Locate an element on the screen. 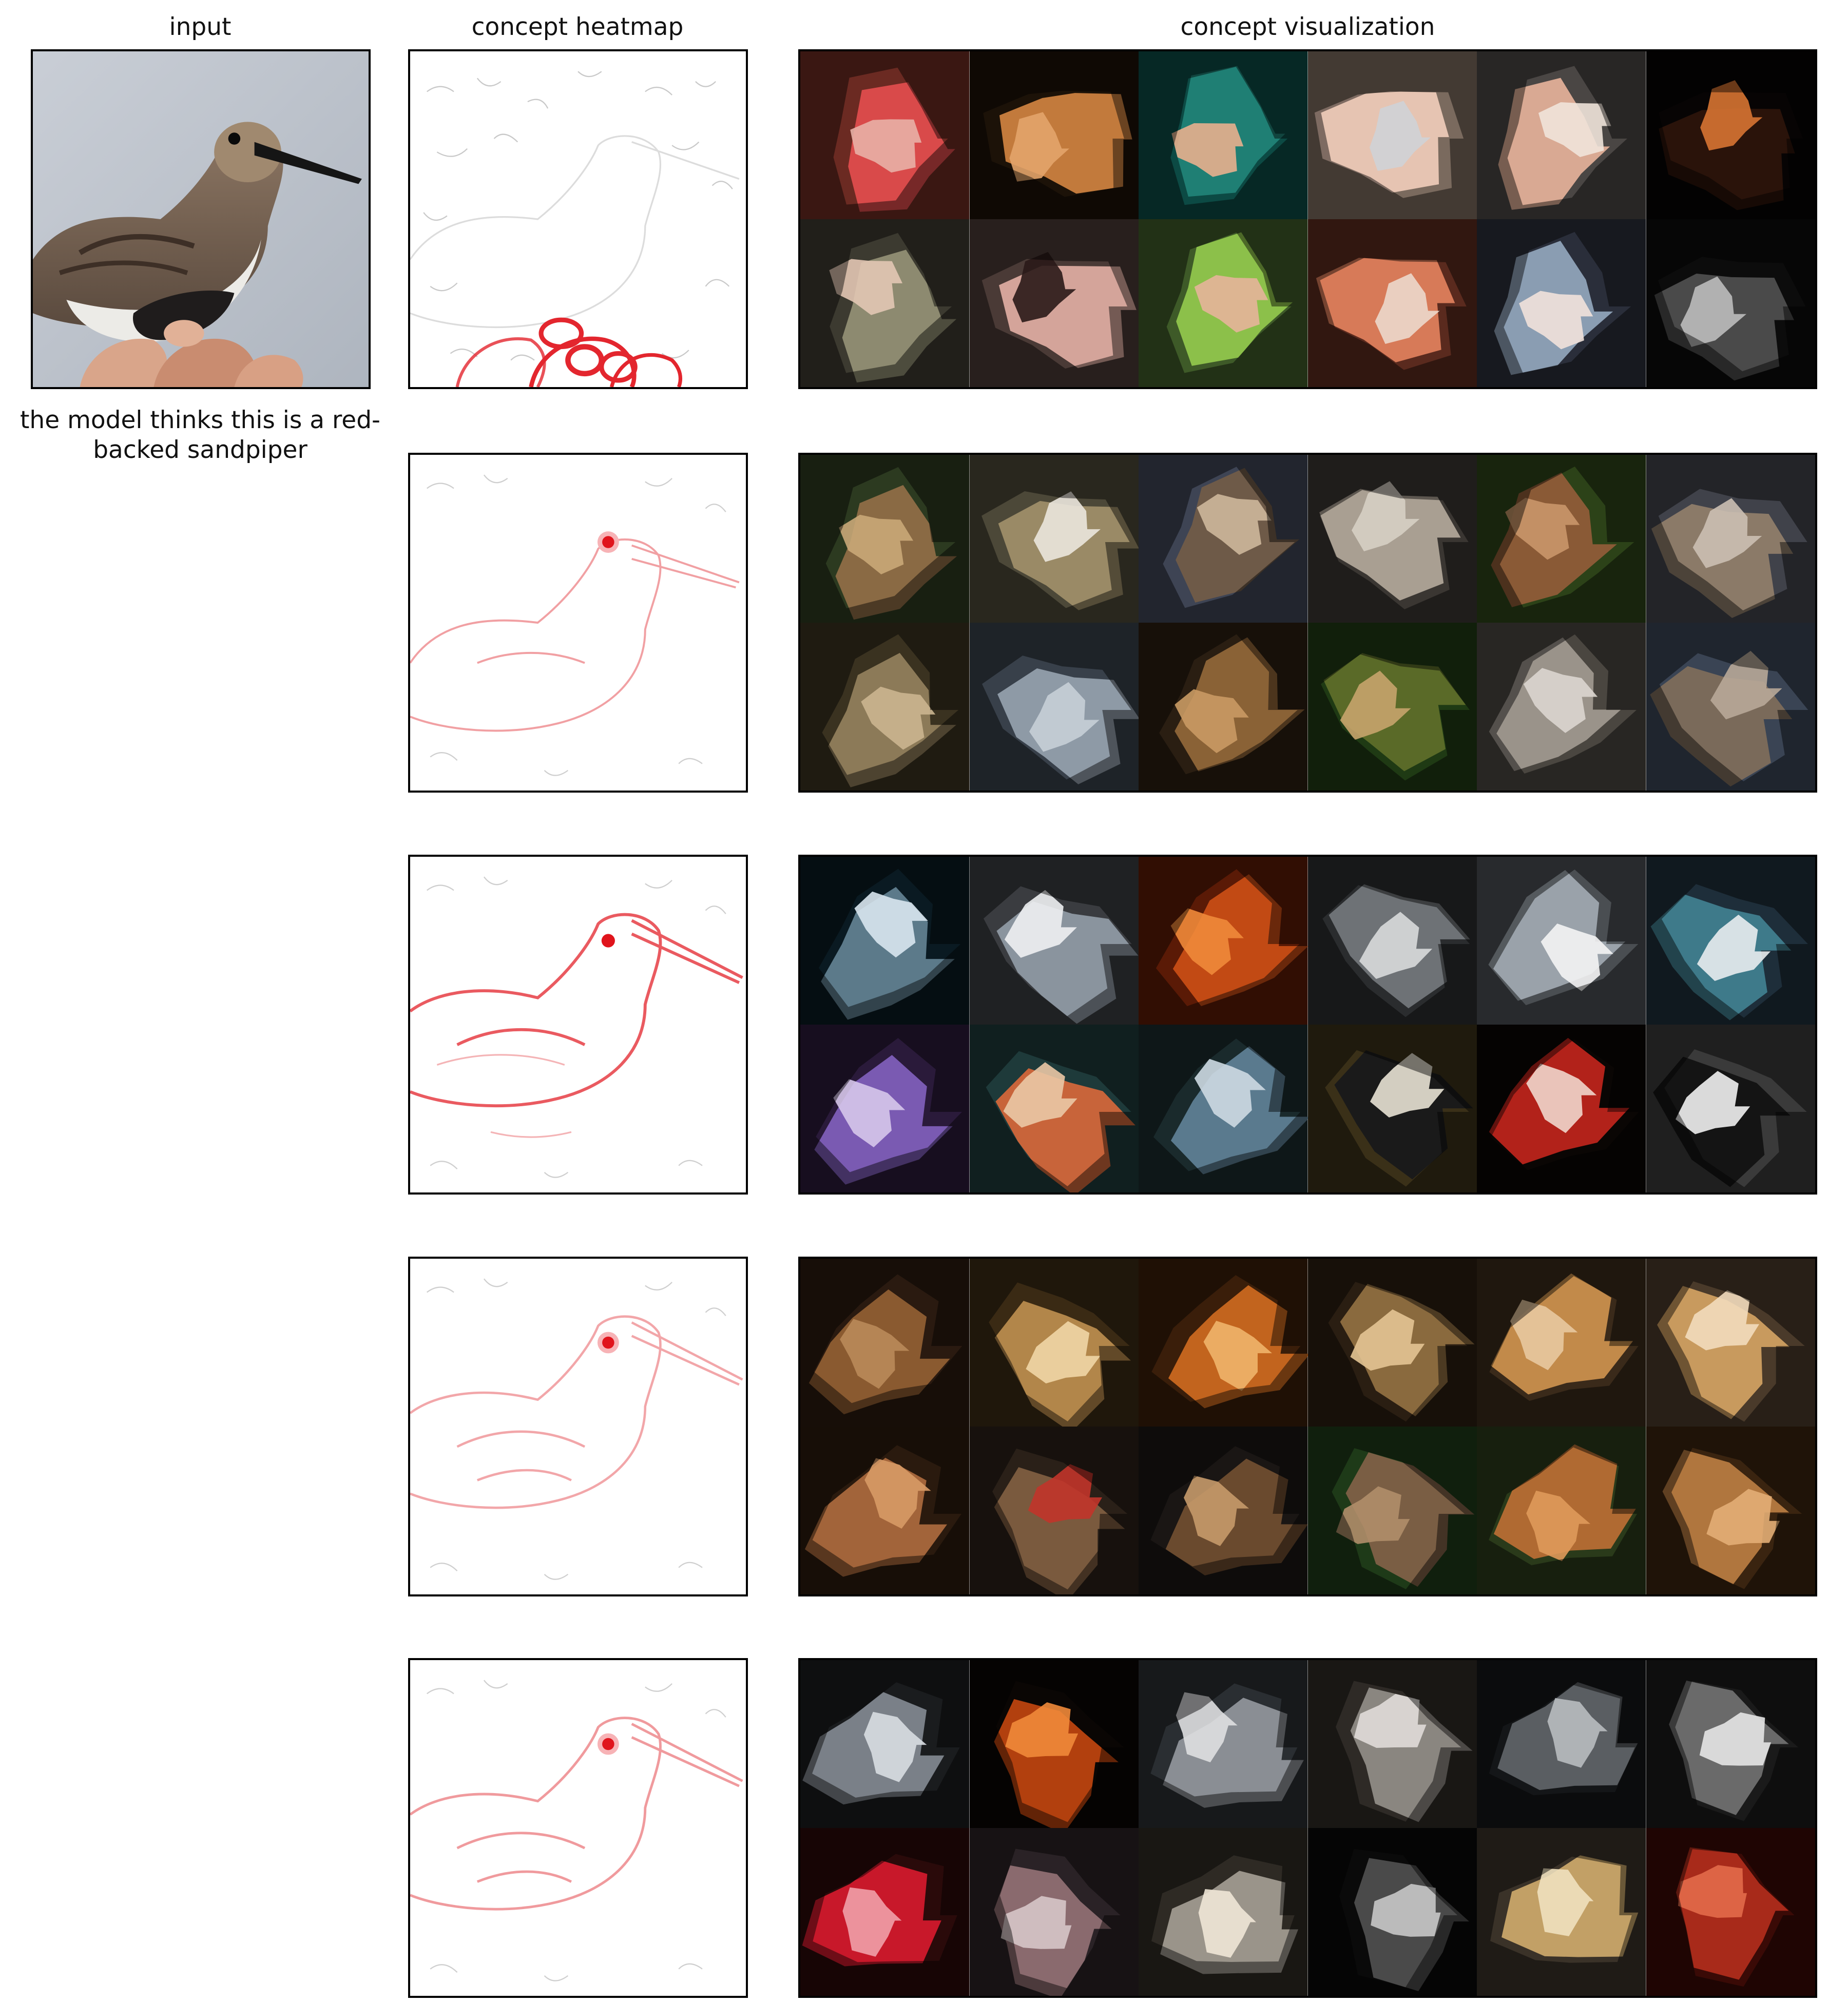  concept-tile-finger-with-ring is located at coordinates (1561, 135).